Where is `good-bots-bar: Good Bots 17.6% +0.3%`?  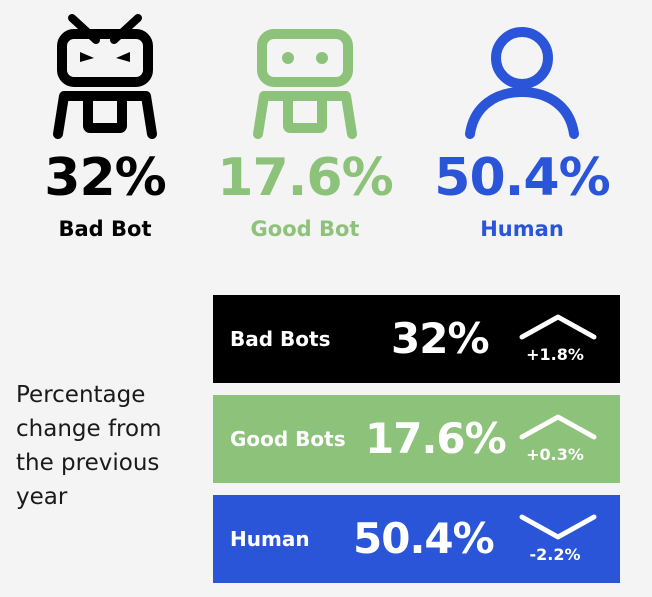 good-bots-bar: Good Bots 17.6% +0.3% is located at coordinates (416, 439).